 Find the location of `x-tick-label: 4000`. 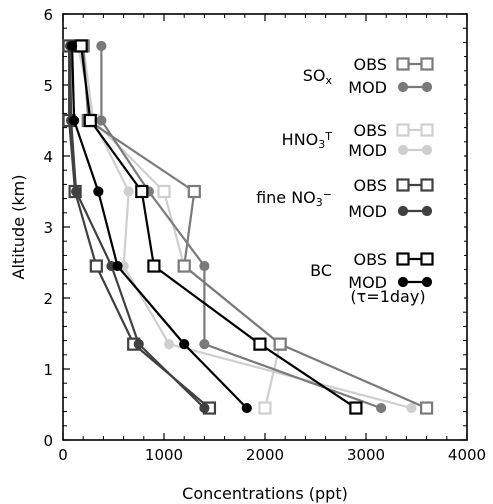

x-tick-label: 4000 is located at coordinates (467, 455).